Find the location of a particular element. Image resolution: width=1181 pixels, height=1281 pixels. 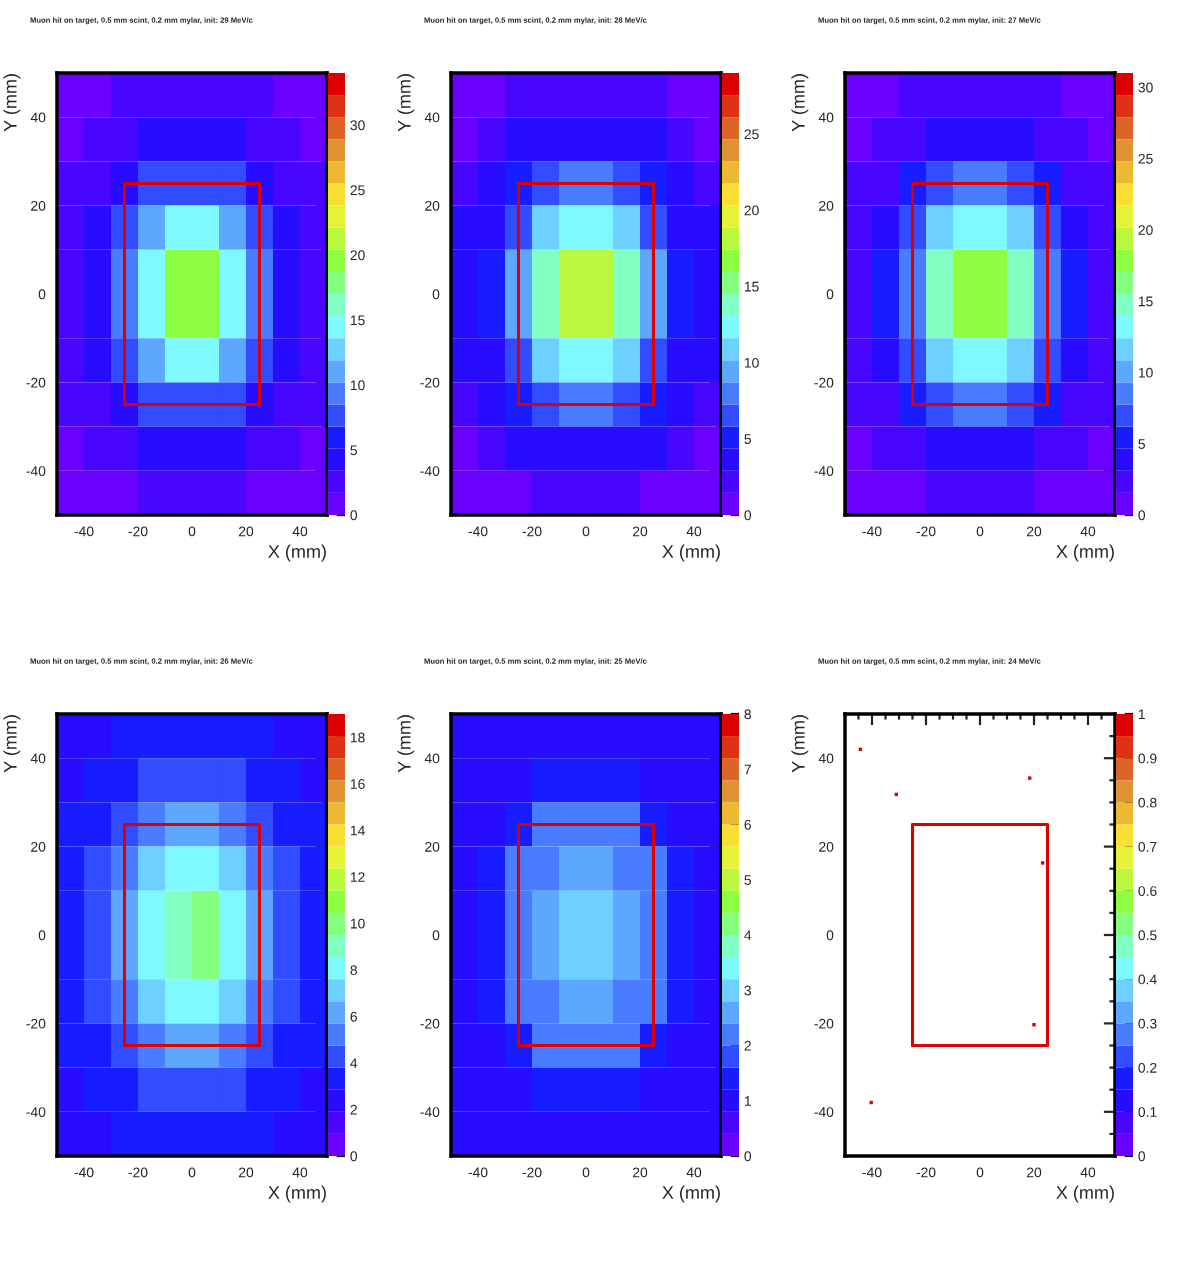

color-bar-label: 0.6 is located at coordinates (1147, 891).